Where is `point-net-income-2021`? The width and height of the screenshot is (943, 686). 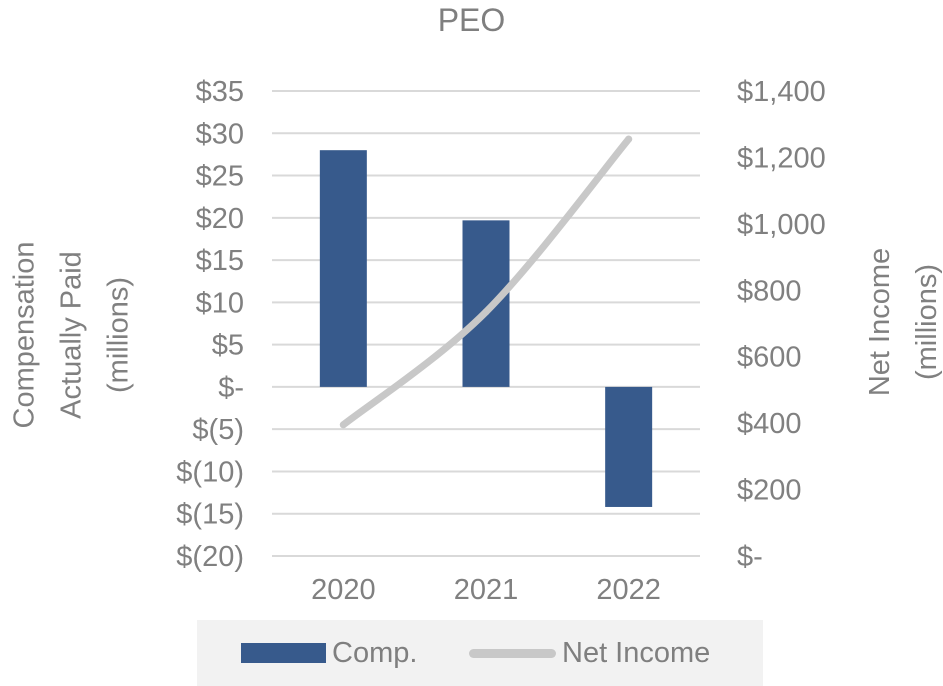 point-net-income-2021 is located at coordinates (486, 312).